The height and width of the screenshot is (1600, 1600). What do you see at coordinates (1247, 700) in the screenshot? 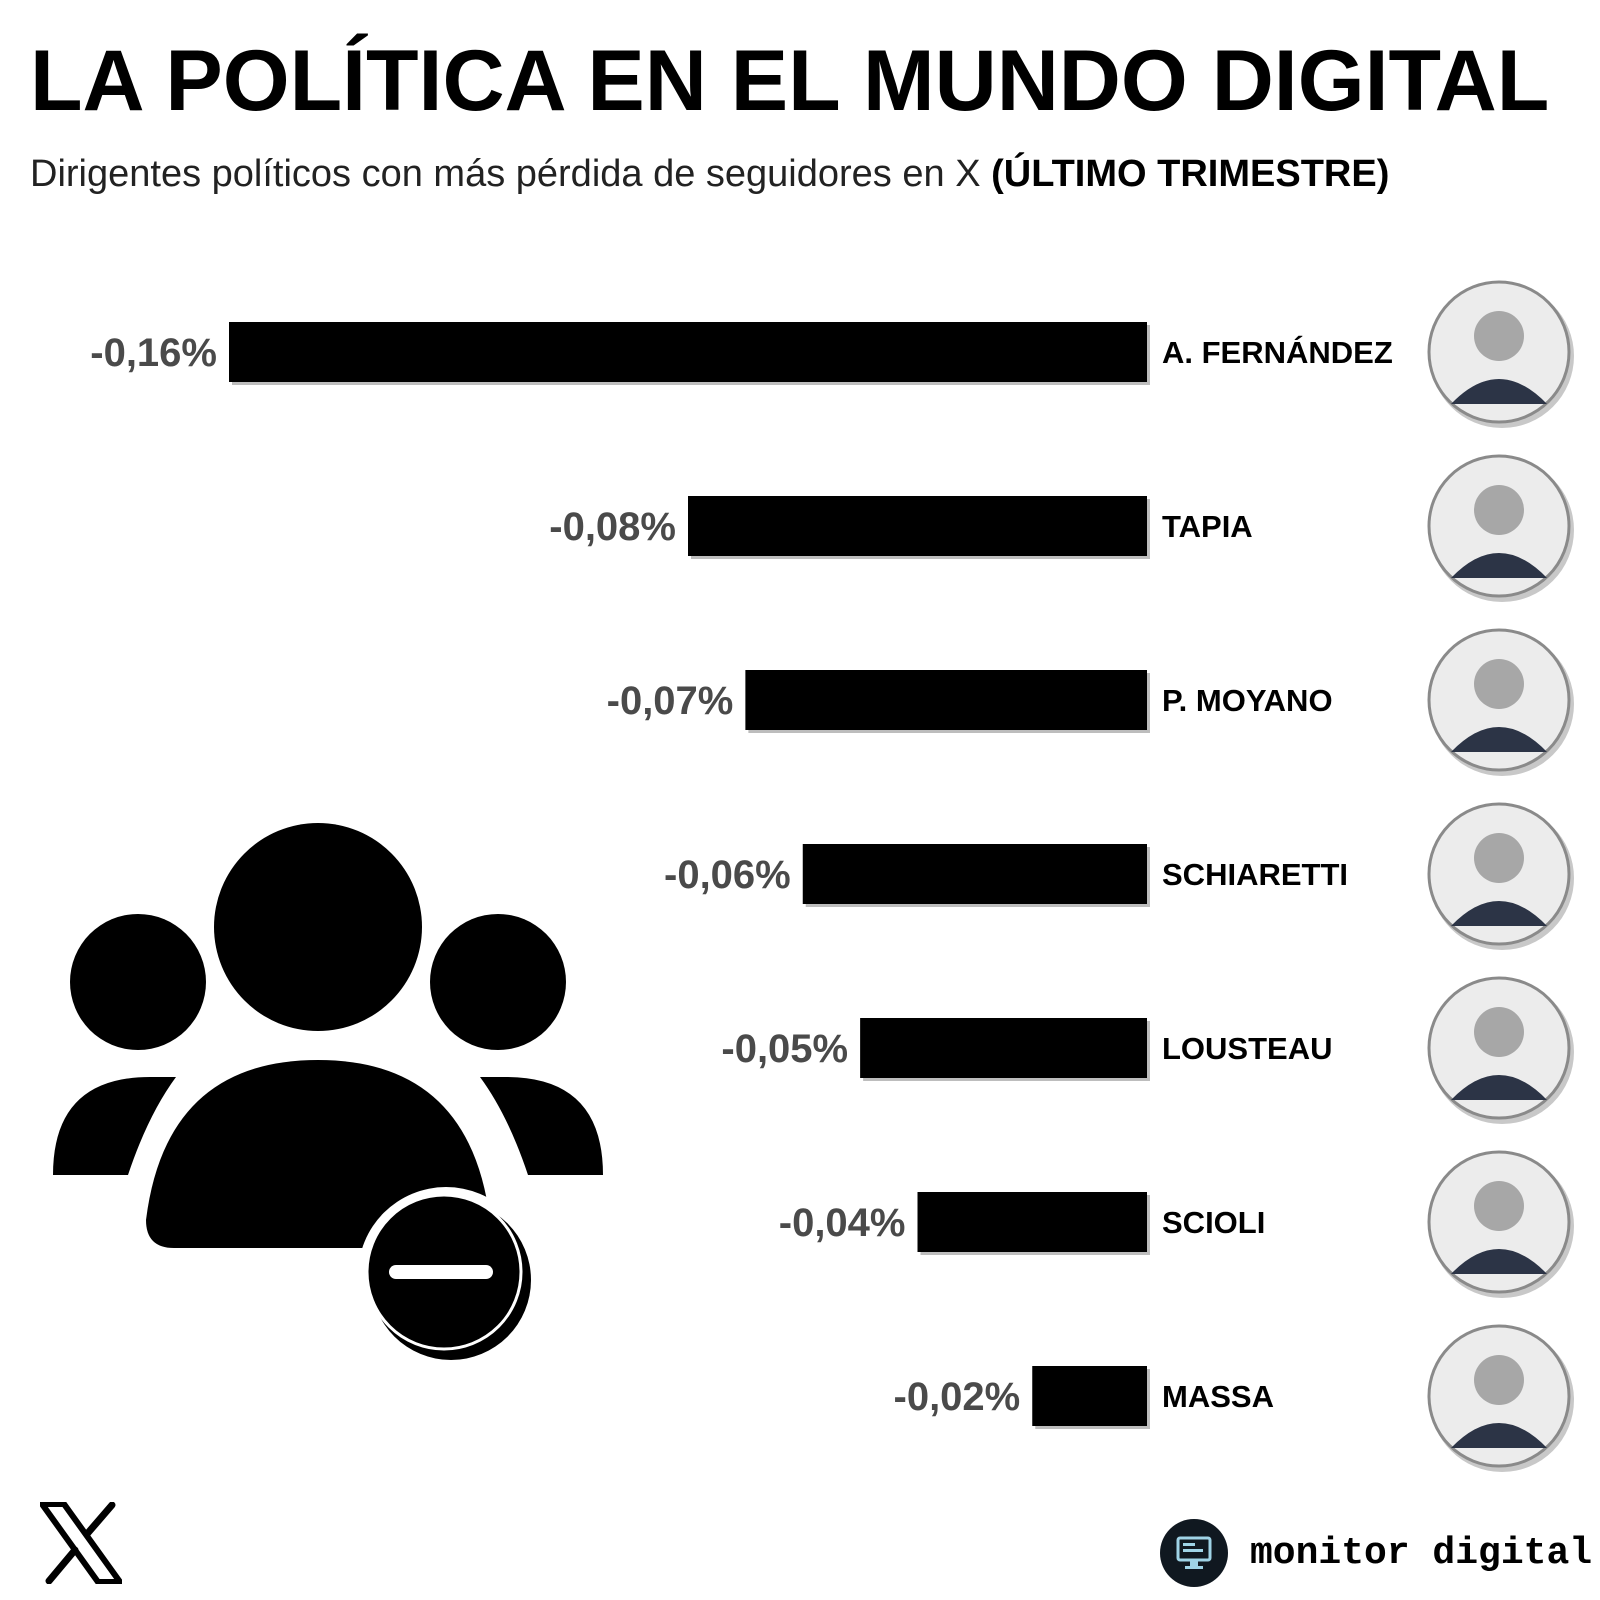
I see `category-label: P. MOYANO` at bounding box center [1247, 700].